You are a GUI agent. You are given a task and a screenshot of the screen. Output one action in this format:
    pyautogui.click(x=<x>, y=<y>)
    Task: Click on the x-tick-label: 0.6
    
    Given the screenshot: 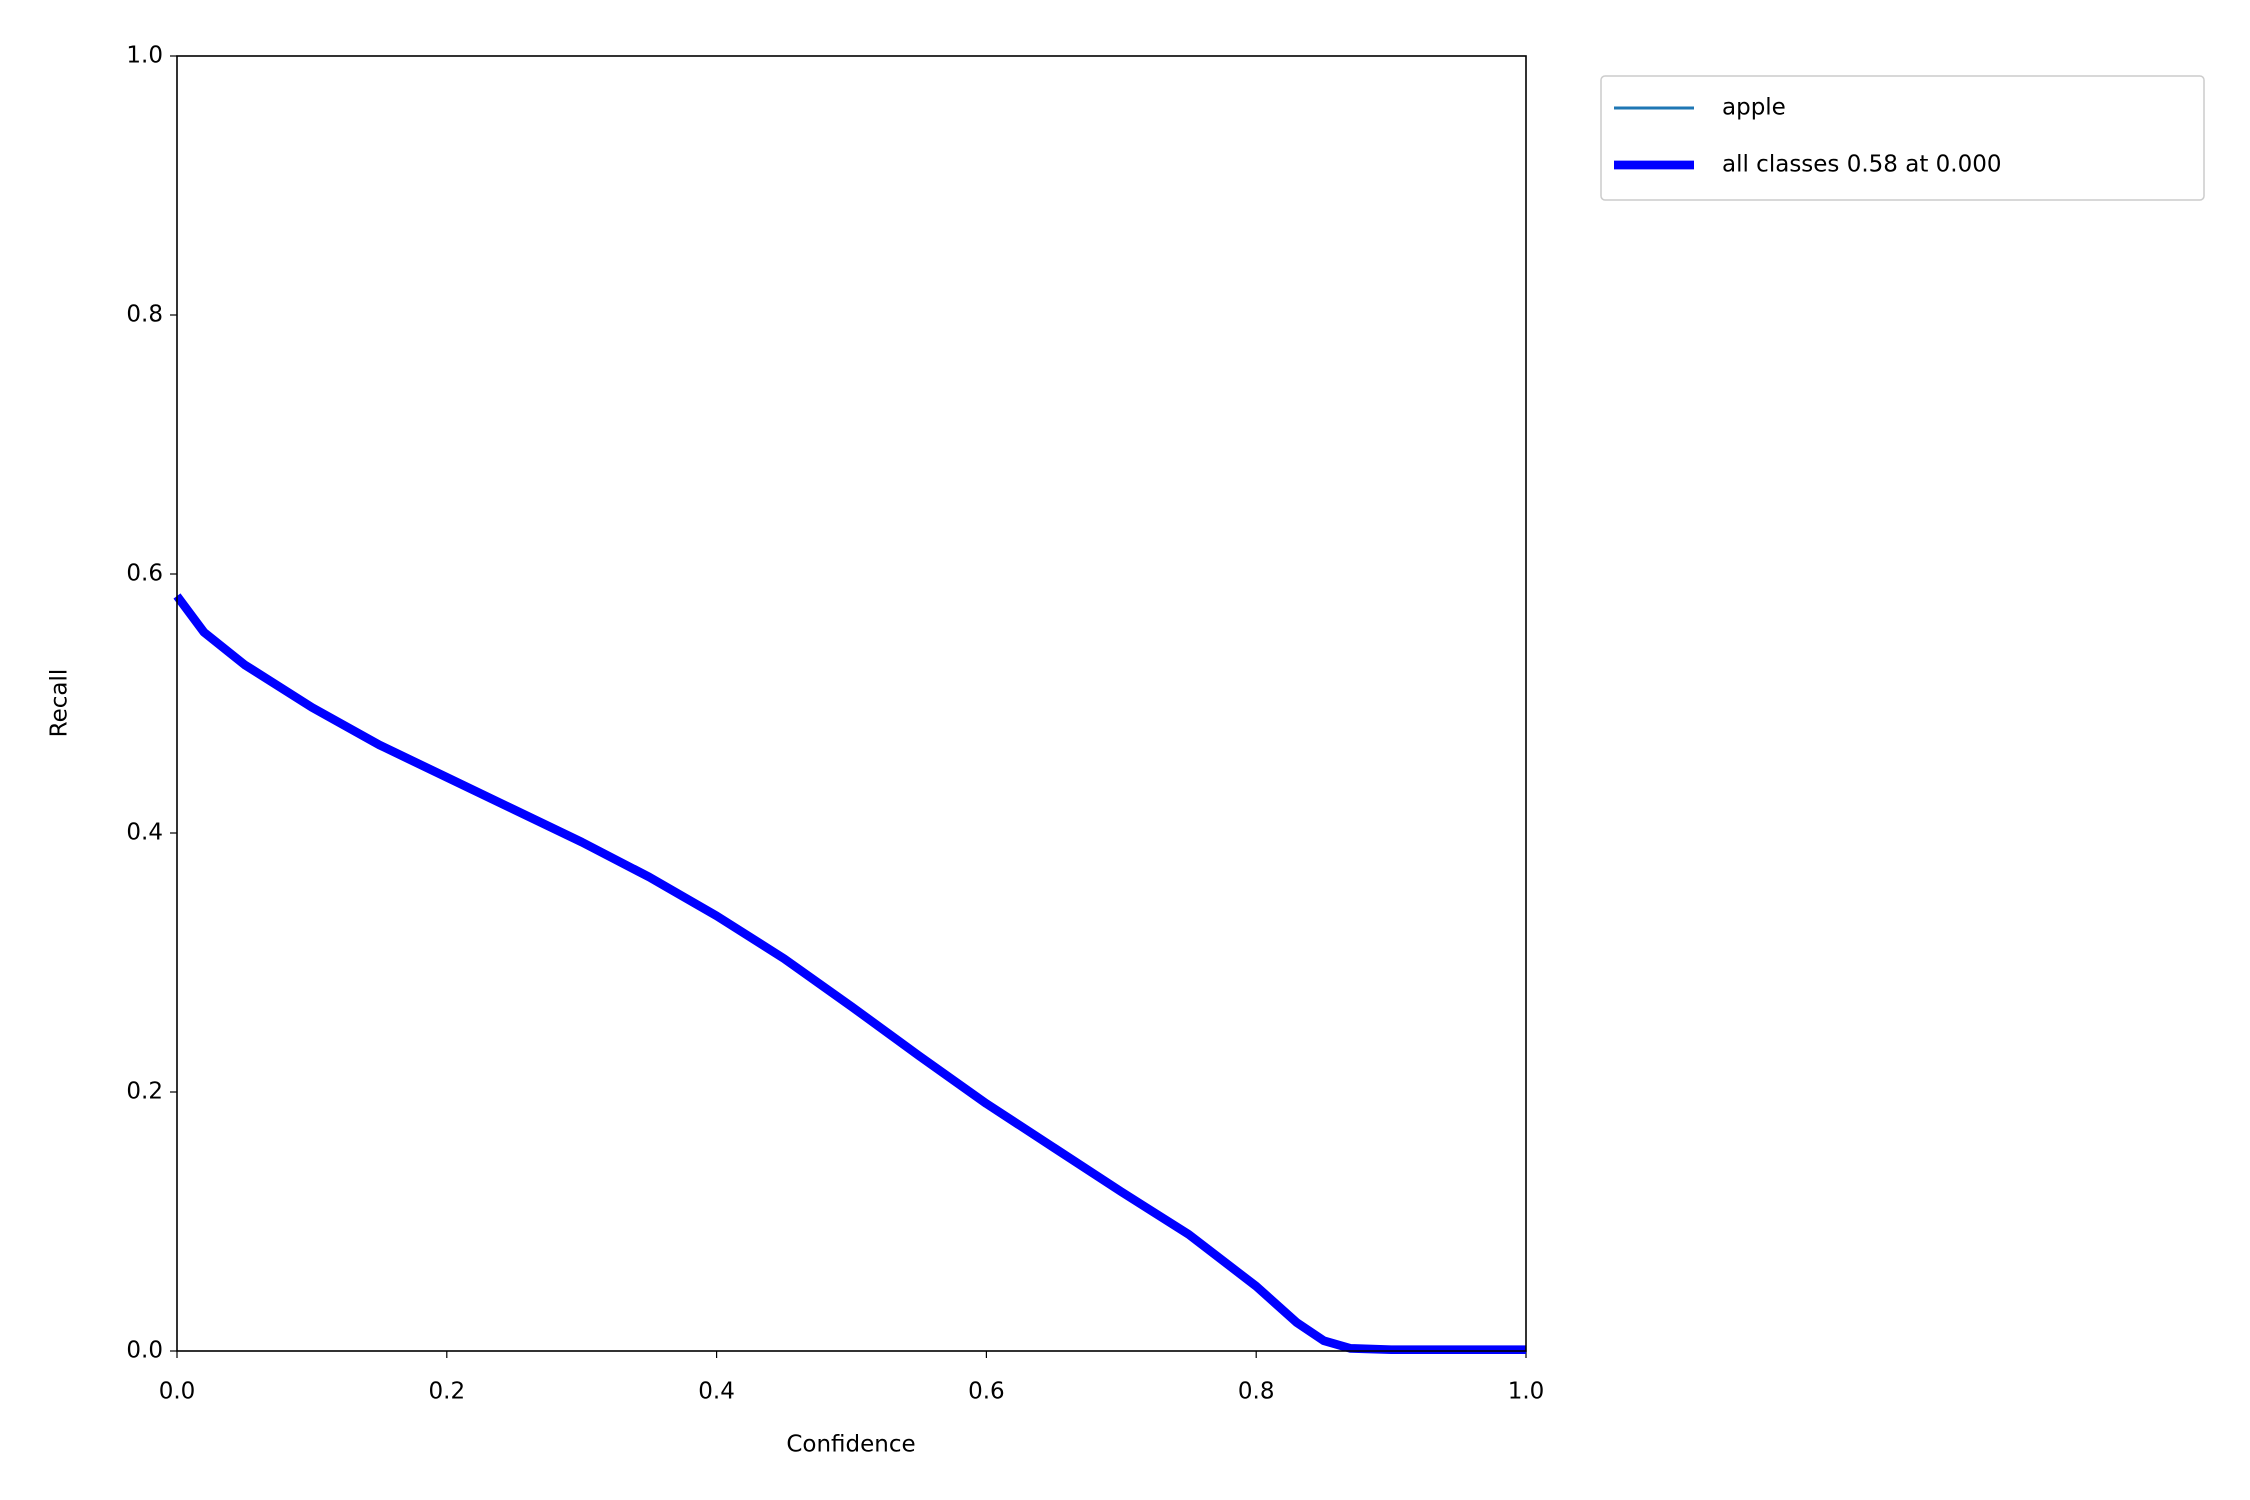 What is the action you would take?
    pyautogui.click(x=986, y=1392)
    